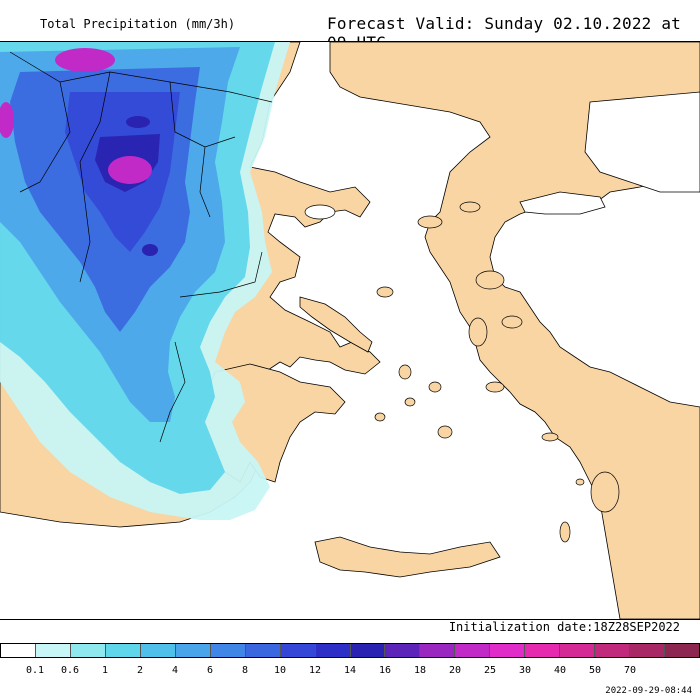 This screenshot has width=700, height=700. Describe the element at coordinates (560, 670) in the screenshot. I see `legend-label: 40` at that location.